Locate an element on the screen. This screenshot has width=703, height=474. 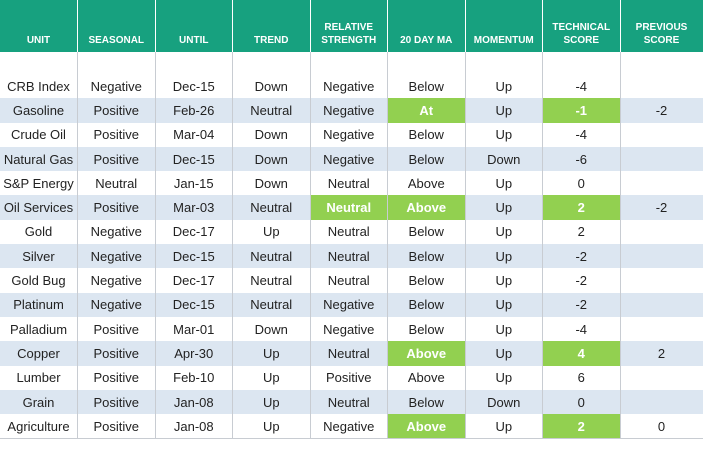
column-header: TREND is located at coordinates (271, 26).